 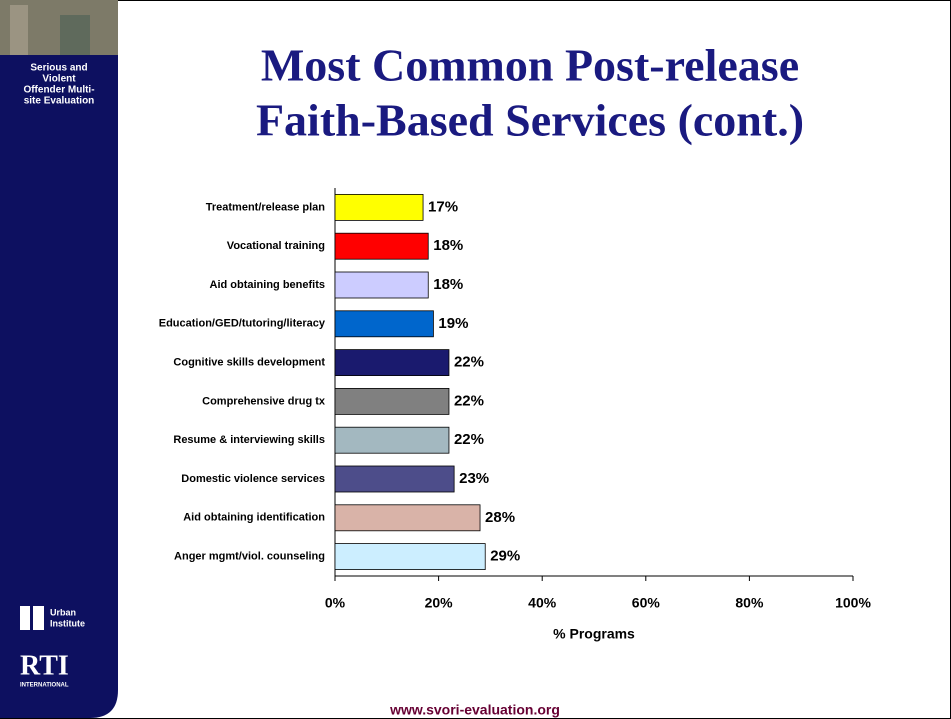 What do you see at coordinates (594, 634) in the screenshot?
I see `x-axis-label: % Programs` at bounding box center [594, 634].